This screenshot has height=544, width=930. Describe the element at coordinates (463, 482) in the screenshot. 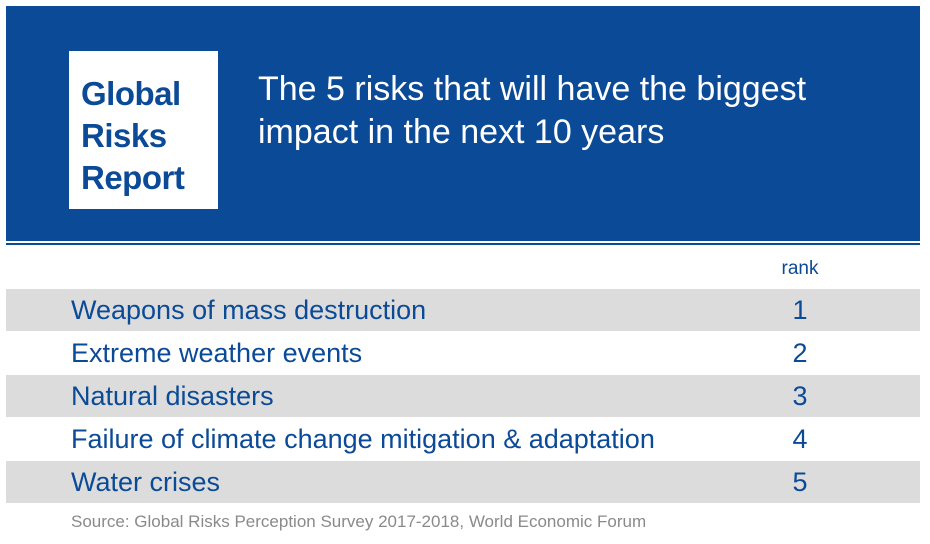

I see `table-row: Water crises 5` at that location.